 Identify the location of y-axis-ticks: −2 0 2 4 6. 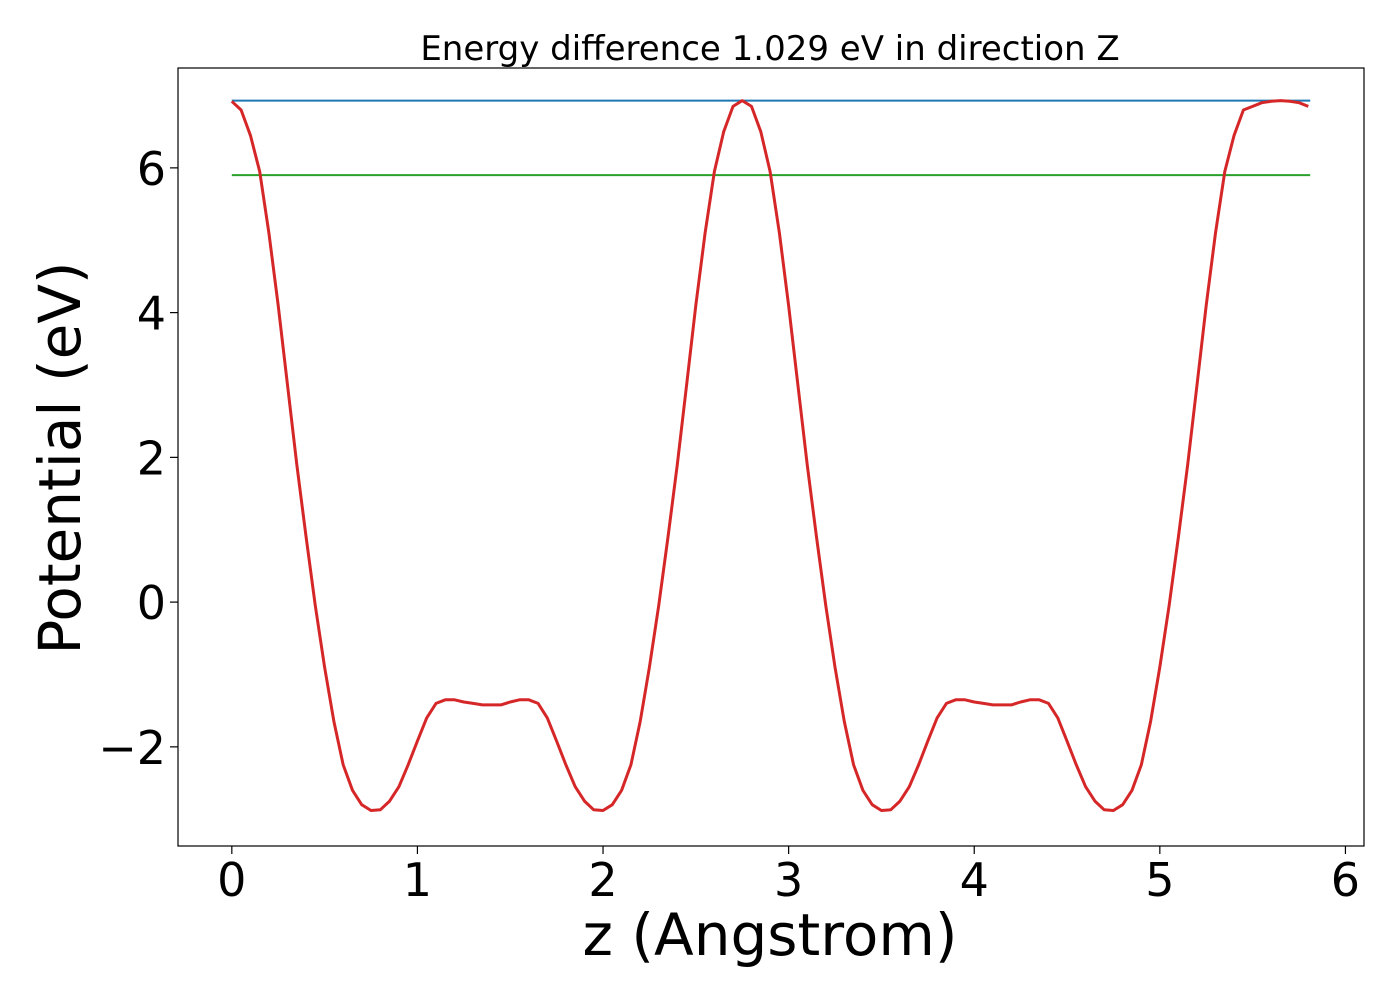
(138, 458).